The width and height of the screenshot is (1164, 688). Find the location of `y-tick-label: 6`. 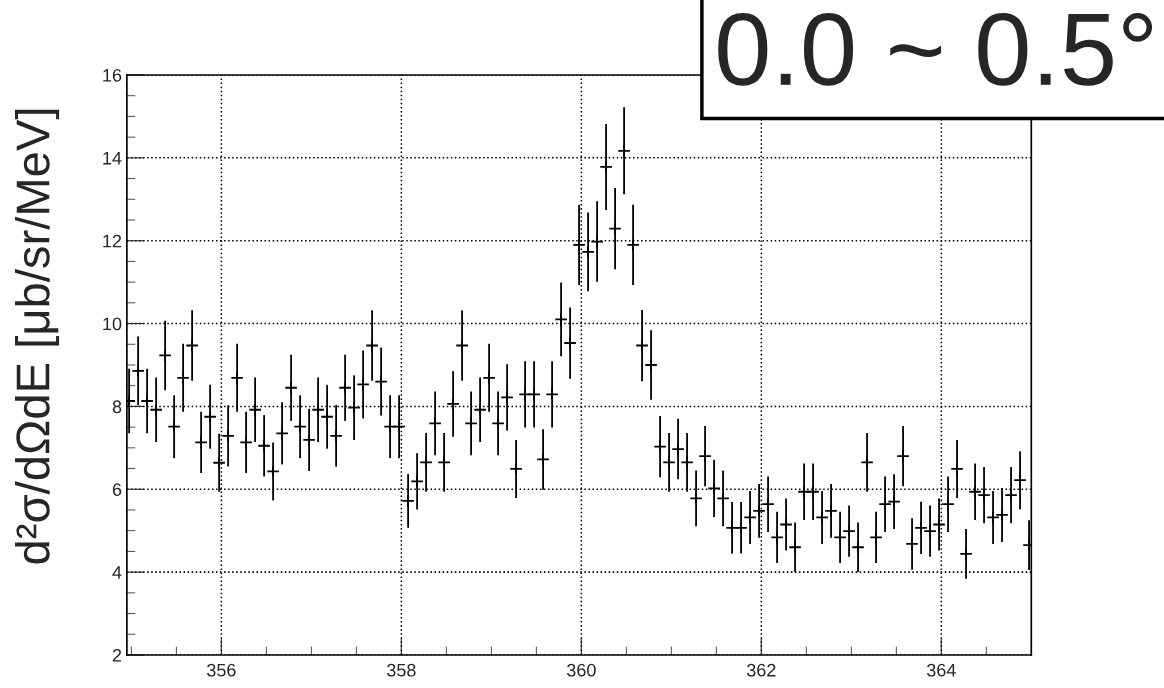

y-tick-label: 6 is located at coordinates (117, 489).